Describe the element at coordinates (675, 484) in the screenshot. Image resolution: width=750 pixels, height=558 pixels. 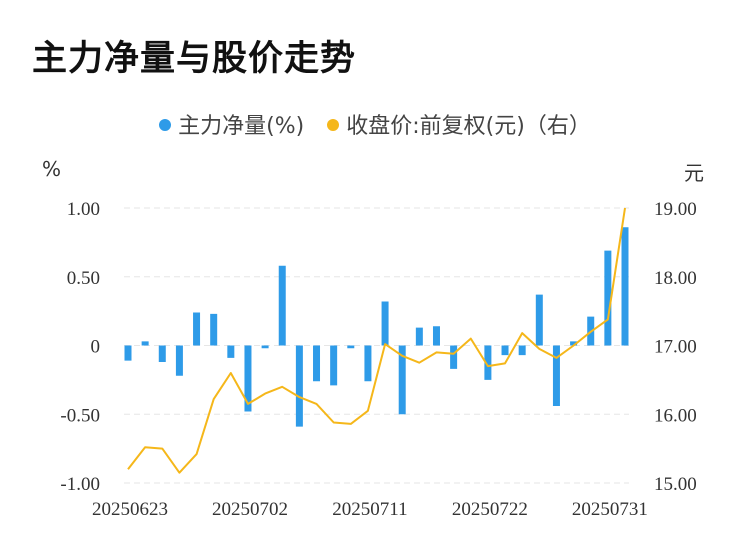
I see `y-right-tick-label: 15.00` at that location.